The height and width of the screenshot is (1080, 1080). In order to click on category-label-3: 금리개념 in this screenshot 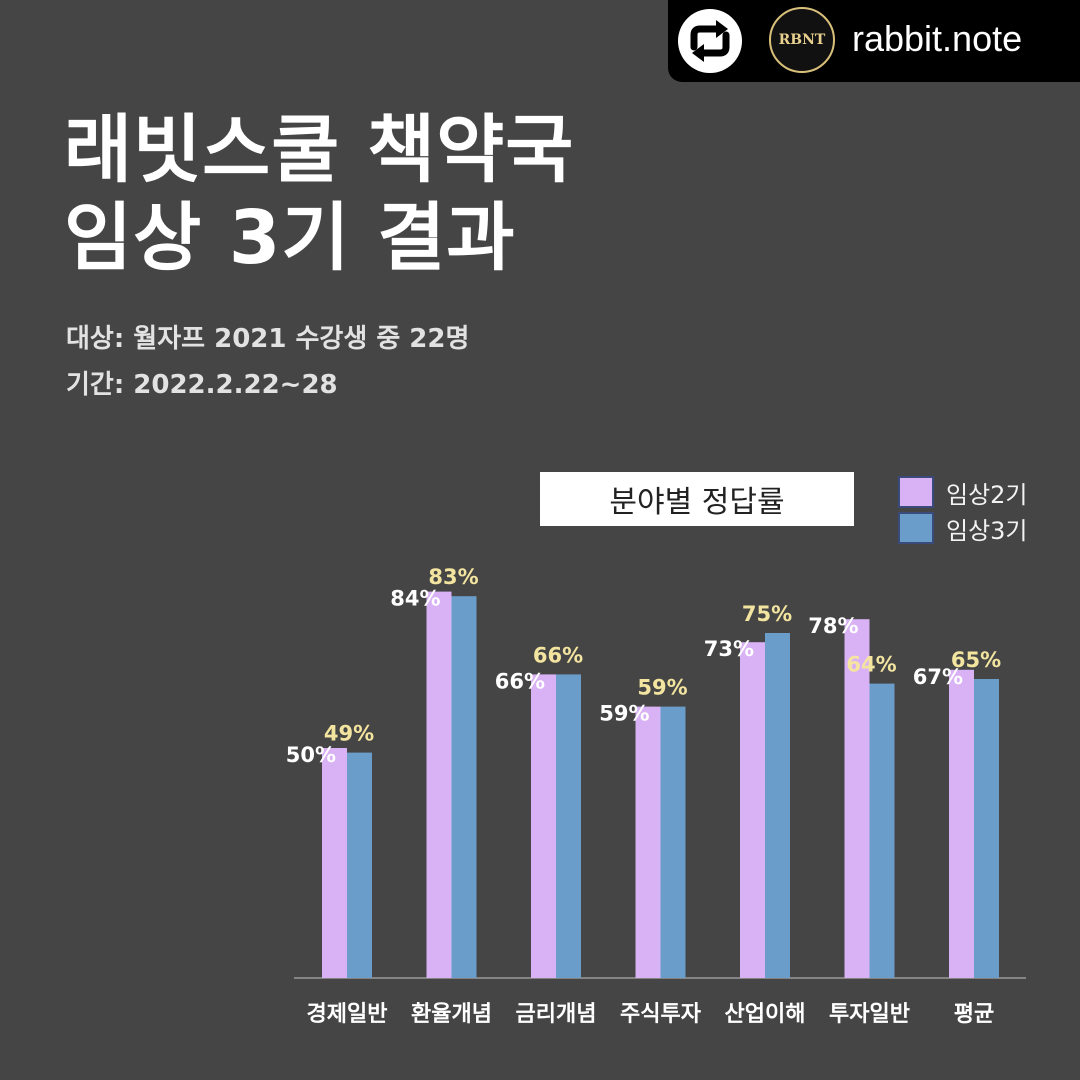, I will do `click(556, 1014)`.